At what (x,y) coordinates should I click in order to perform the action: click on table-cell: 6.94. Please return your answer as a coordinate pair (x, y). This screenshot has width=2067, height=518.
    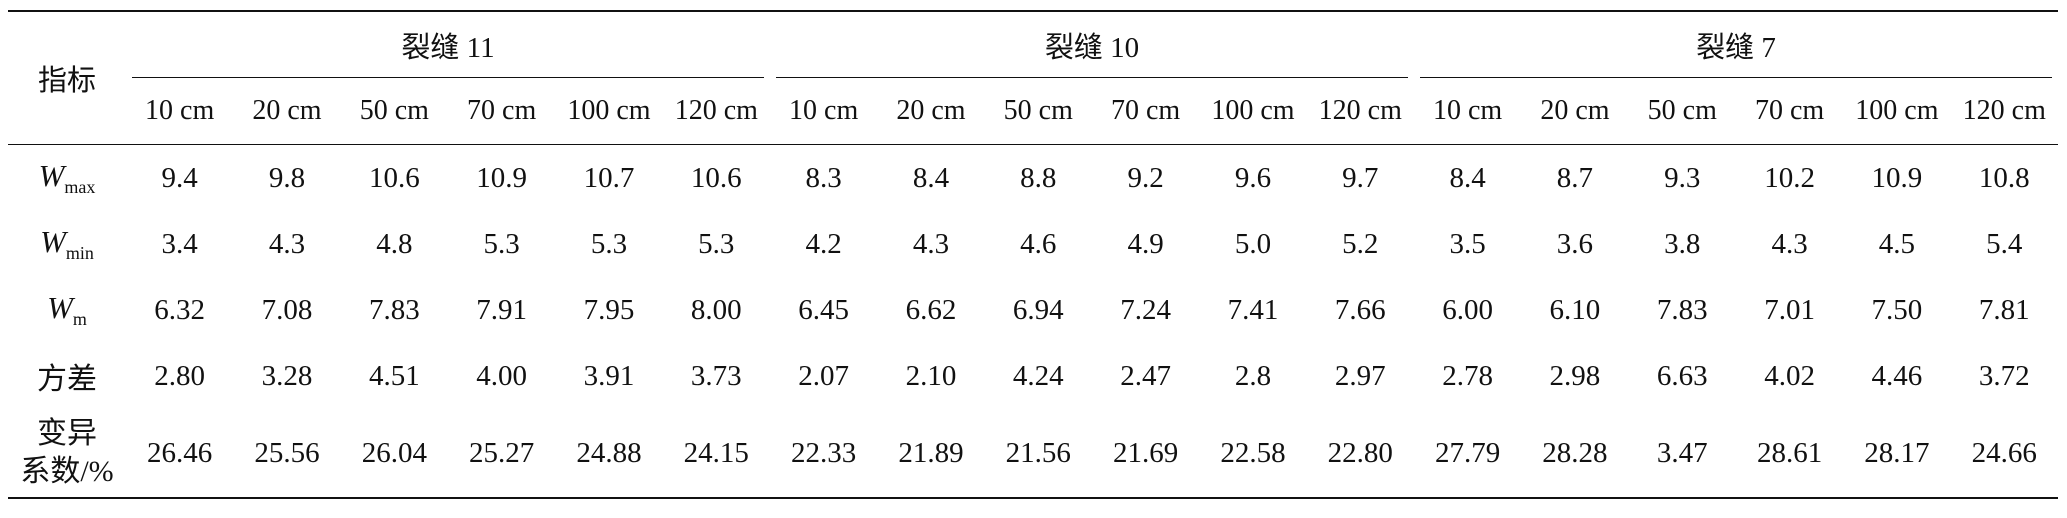
    Looking at the image, I should click on (1038, 309).